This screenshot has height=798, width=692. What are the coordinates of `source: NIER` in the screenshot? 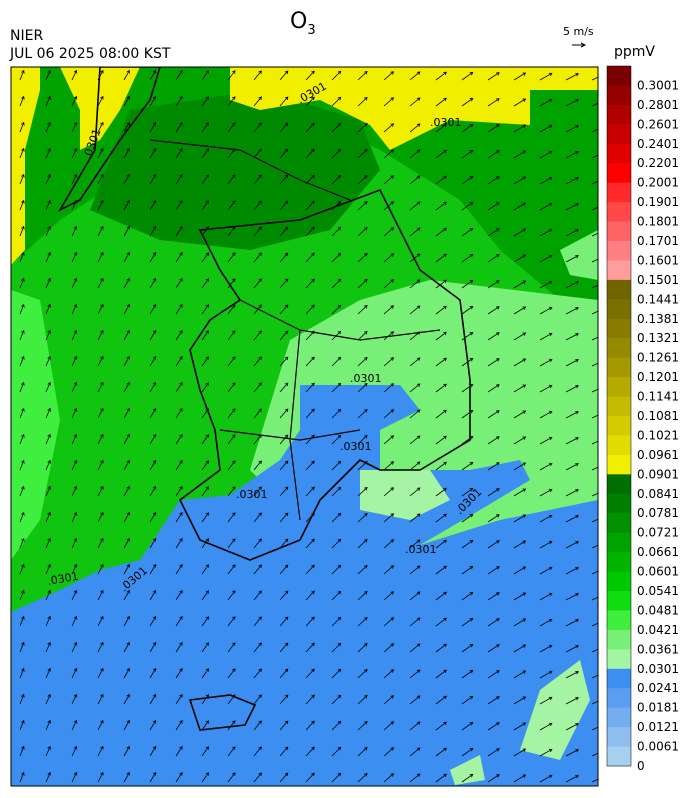 It's located at (26, 36).